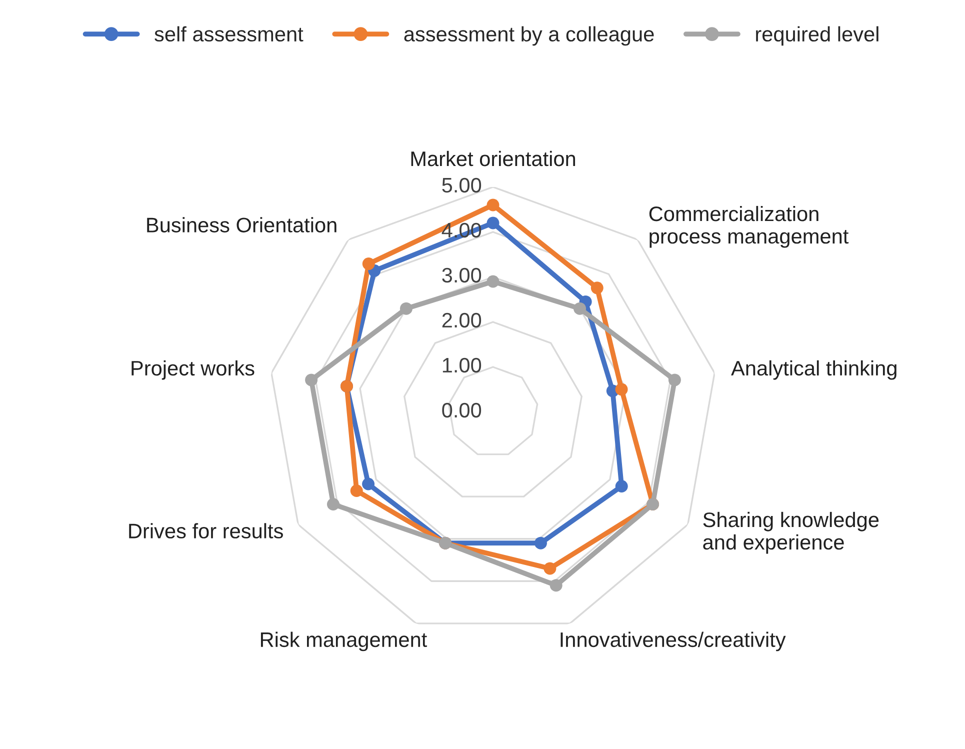 The width and height of the screenshot is (965, 749). Describe the element at coordinates (462, 410) in the screenshot. I see `y-tick-label: 0.00` at that location.